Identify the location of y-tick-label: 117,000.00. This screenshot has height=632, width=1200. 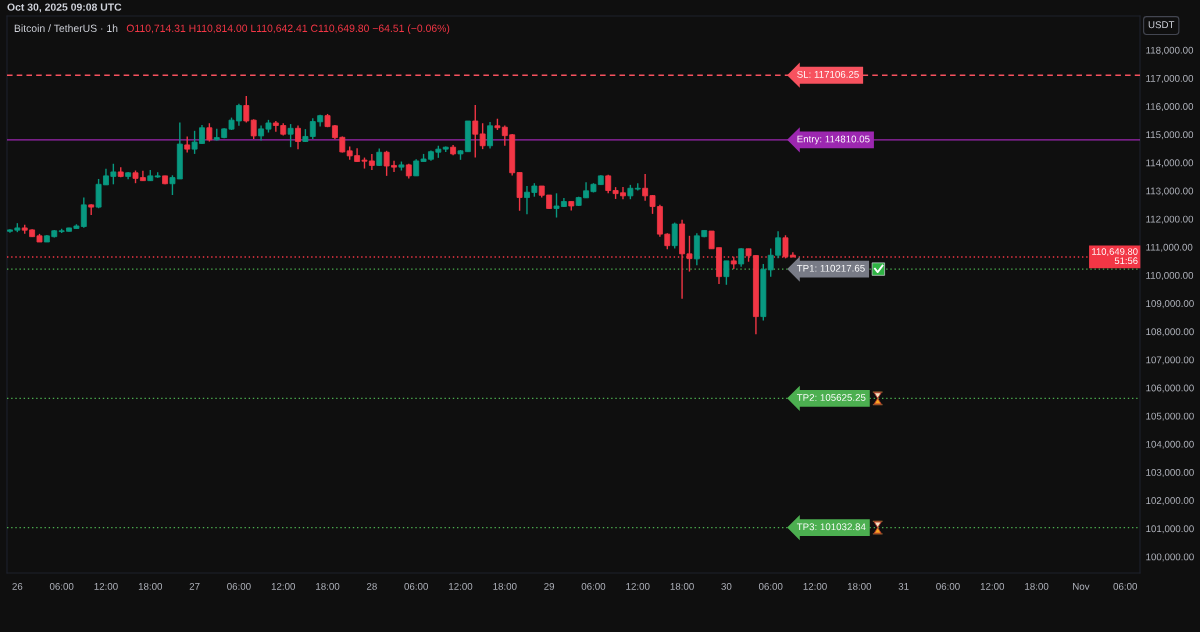
(1170, 78).